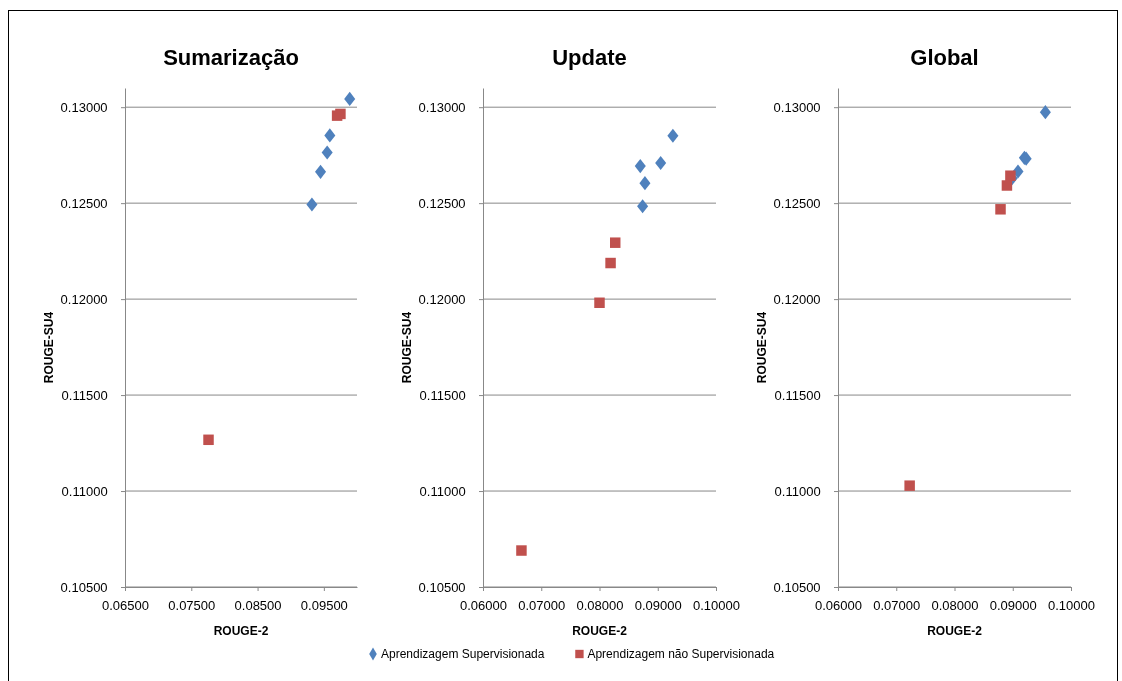  What do you see at coordinates (589, 57) in the screenshot?
I see `chart-title: Update` at bounding box center [589, 57].